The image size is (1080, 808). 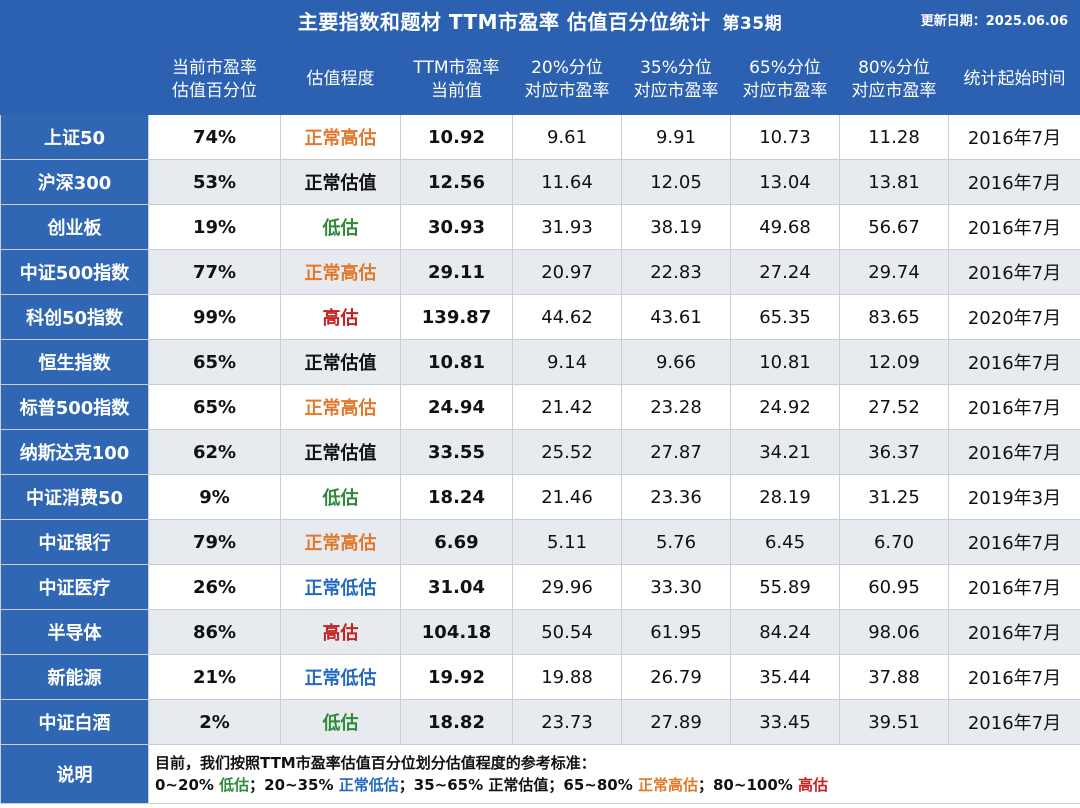 What do you see at coordinates (600, 785) in the screenshot?
I see `legend-range: 65~80%` at bounding box center [600, 785].